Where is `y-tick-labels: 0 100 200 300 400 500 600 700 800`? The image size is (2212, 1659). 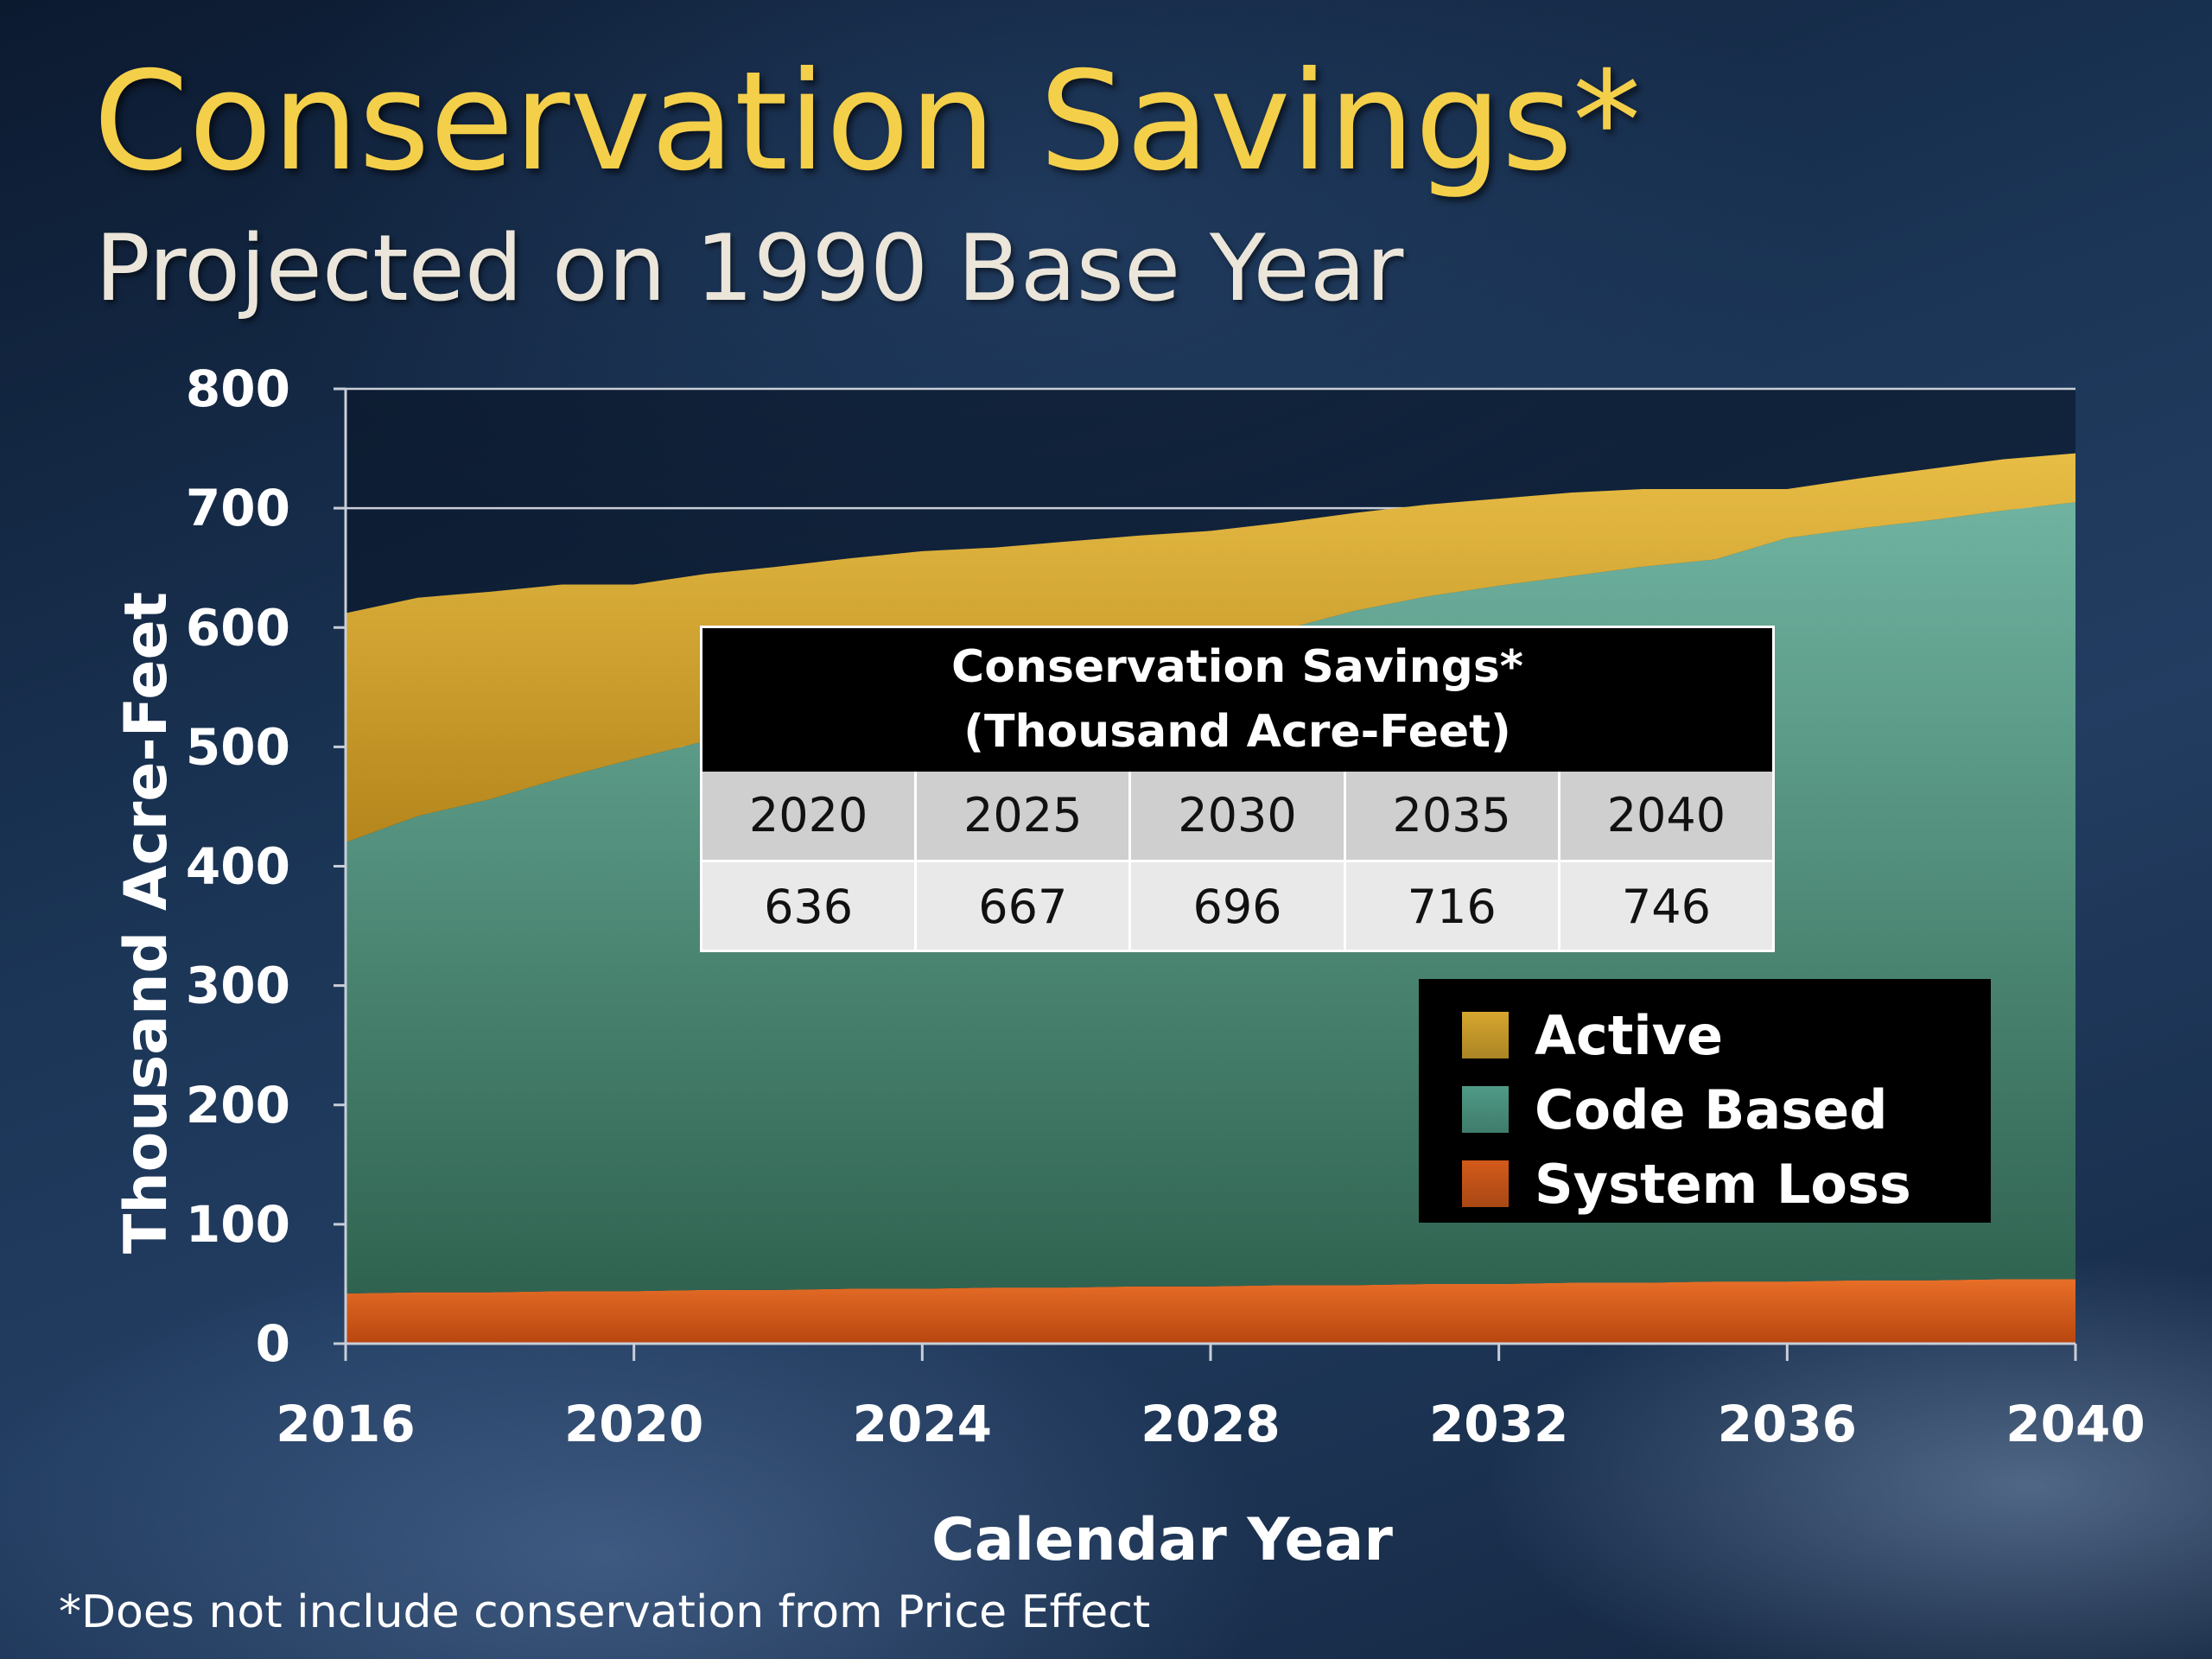 y-tick-labels: 0 100 200 300 400 500 600 700 800 is located at coordinates (238, 866).